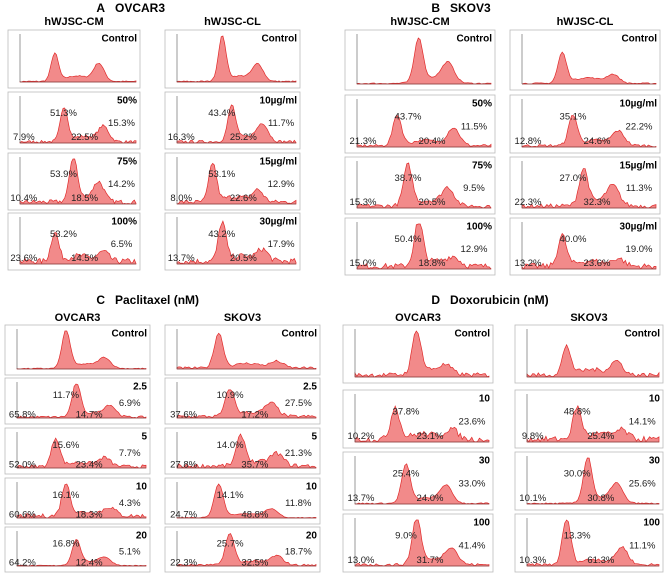 The height and width of the screenshot is (581, 669). Describe the element at coordinates (142, 536) in the screenshot. I see `condition-label: 20` at that location.